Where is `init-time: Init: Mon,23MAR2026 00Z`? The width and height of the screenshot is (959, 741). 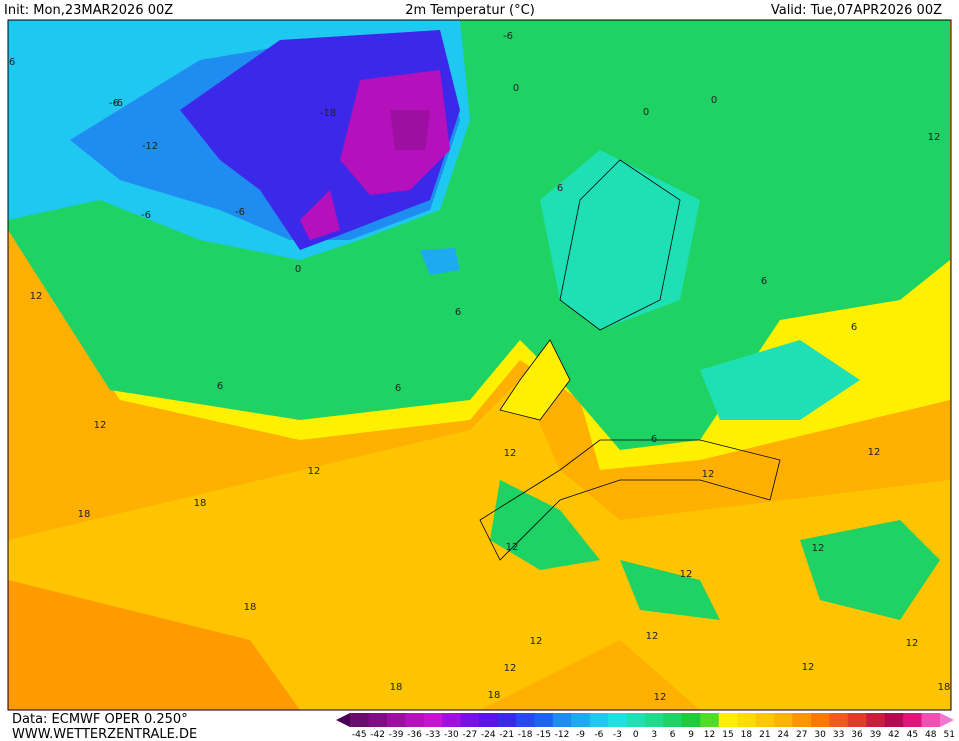
init-time: Init: Mon,23MAR2026 00Z is located at coordinates (88, 10).